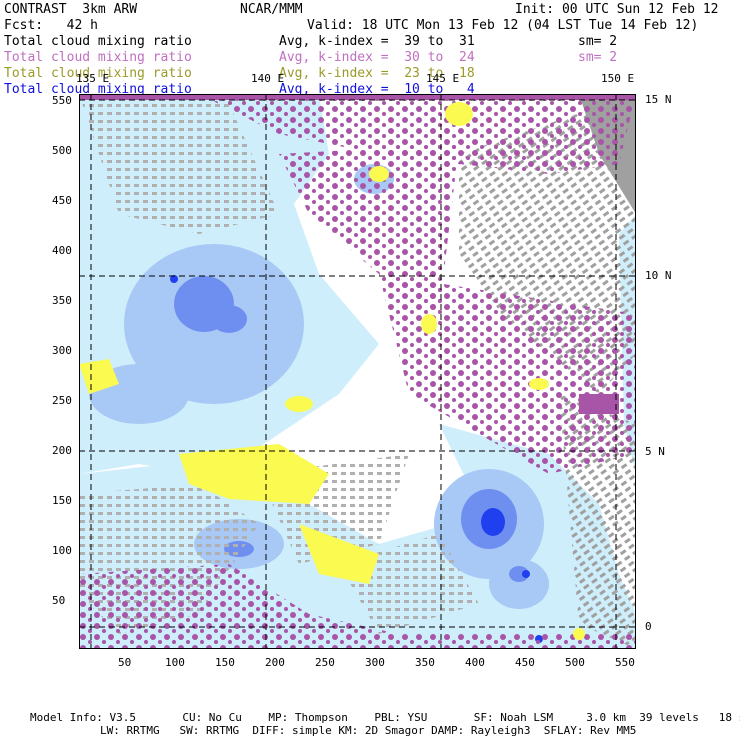 This screenshot has width=740, height=740. Describe the element at coordinates (377, 89) in the screenshot. I see `field-4-kindex: Avg, k-index = 10 to 4` at that location.